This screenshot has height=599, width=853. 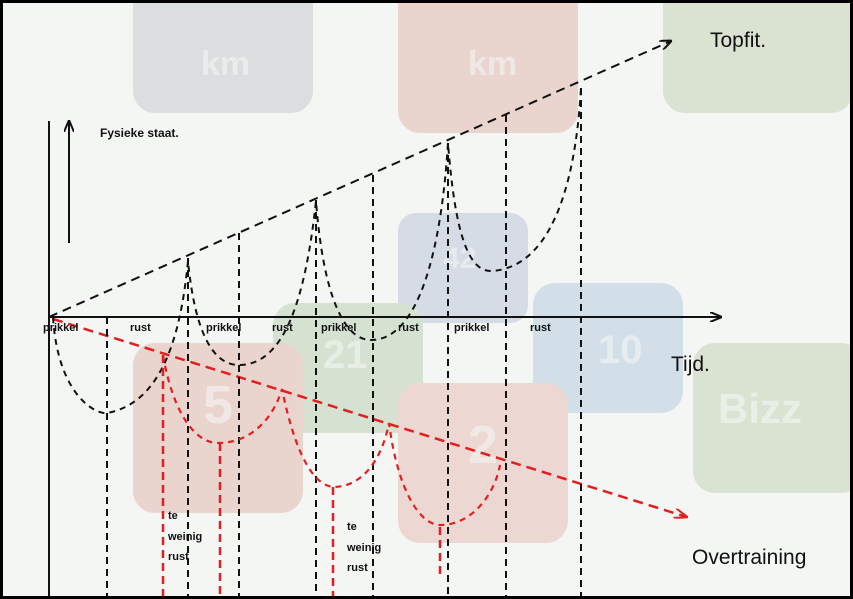 I want to click on red-verticals, so click(x=301, y=475).